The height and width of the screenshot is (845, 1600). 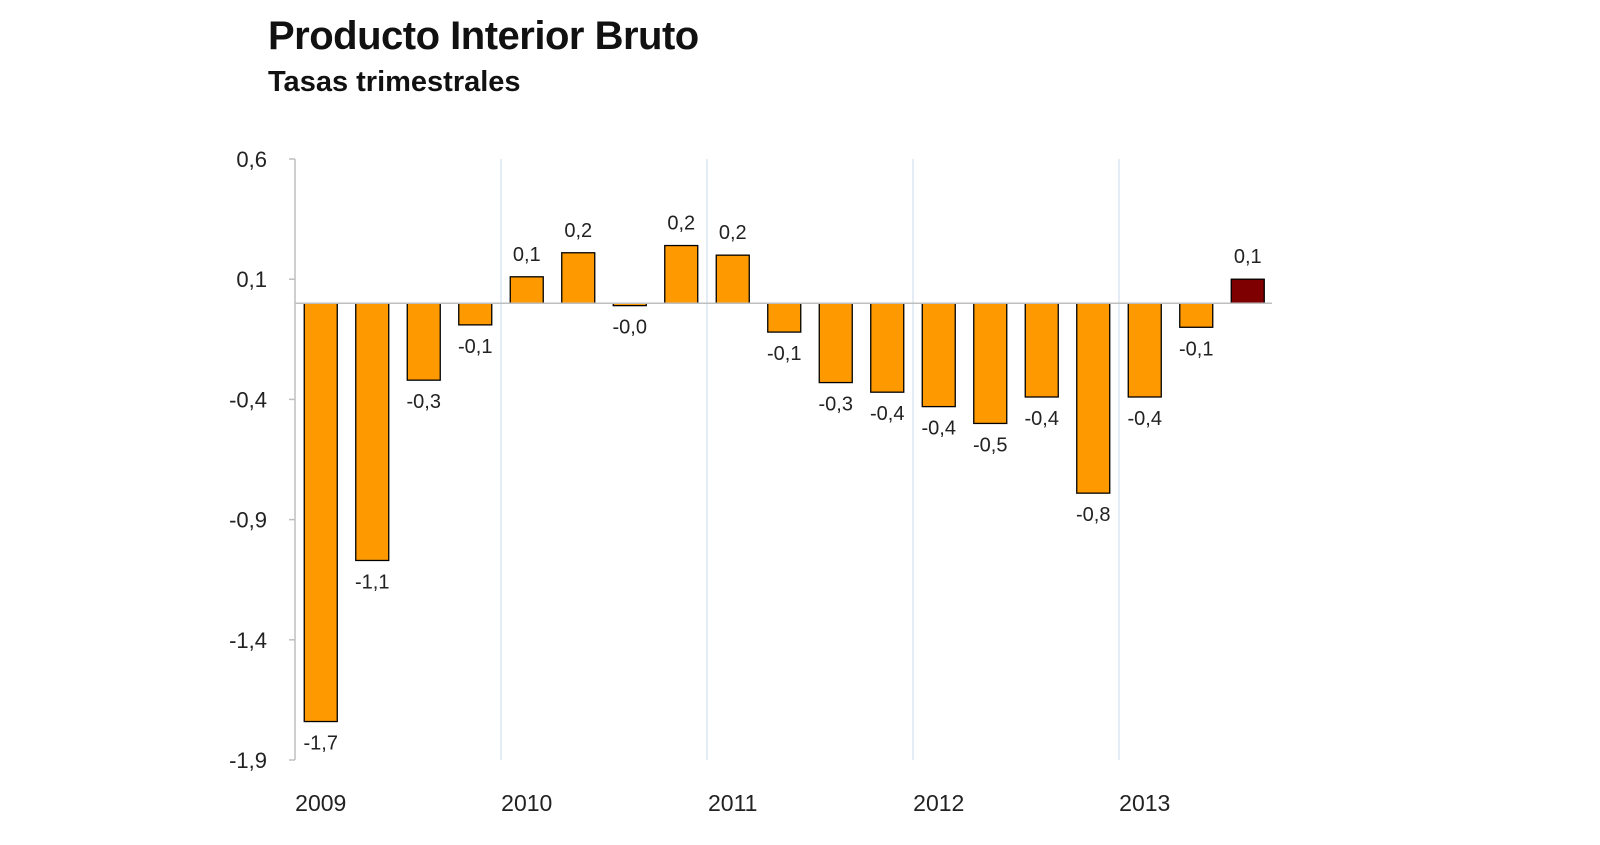 What do you see at coordinates (248, 760) in the screenshot?
I see `y-tick-label: -1,9` at bounding box center [248, 760].